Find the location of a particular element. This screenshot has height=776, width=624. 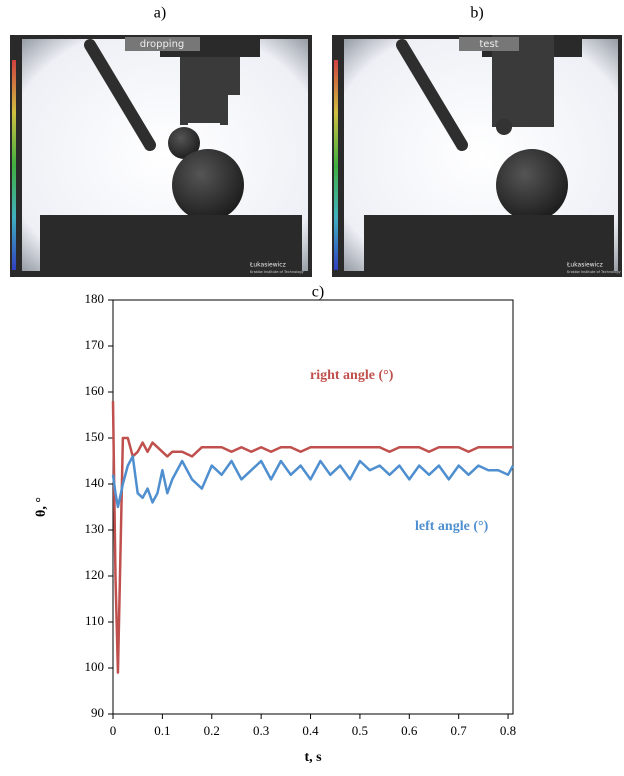

y-tick-label: 160 is located at coordinates (95, 390).